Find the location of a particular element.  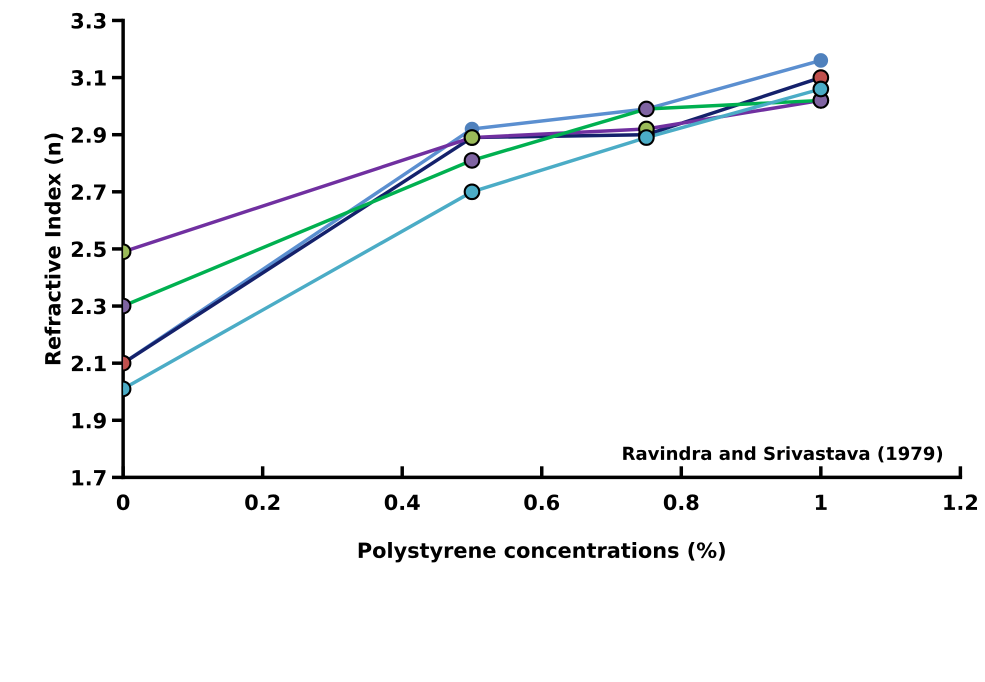

annotation: Ravindra and Srivastava (1979) is located at coordinates (782, 454).